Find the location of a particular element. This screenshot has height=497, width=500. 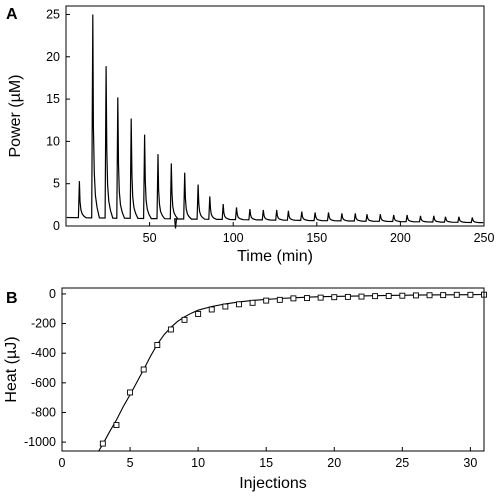

panel-a-label: A is located at coordinates (12, 14).